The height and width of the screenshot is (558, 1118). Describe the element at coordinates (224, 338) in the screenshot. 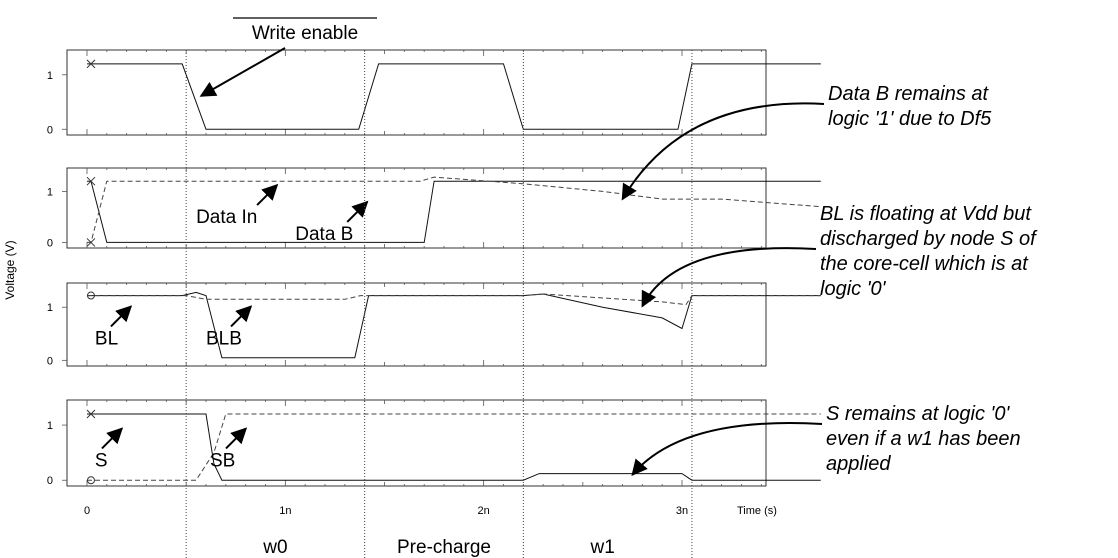

I see `signal-label: BLB` at that location.